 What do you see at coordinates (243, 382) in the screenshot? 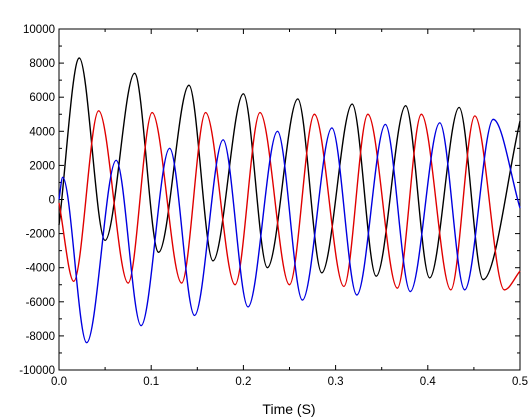
I see `x-tick-label: 0.2` at bounding box center [243, 382].